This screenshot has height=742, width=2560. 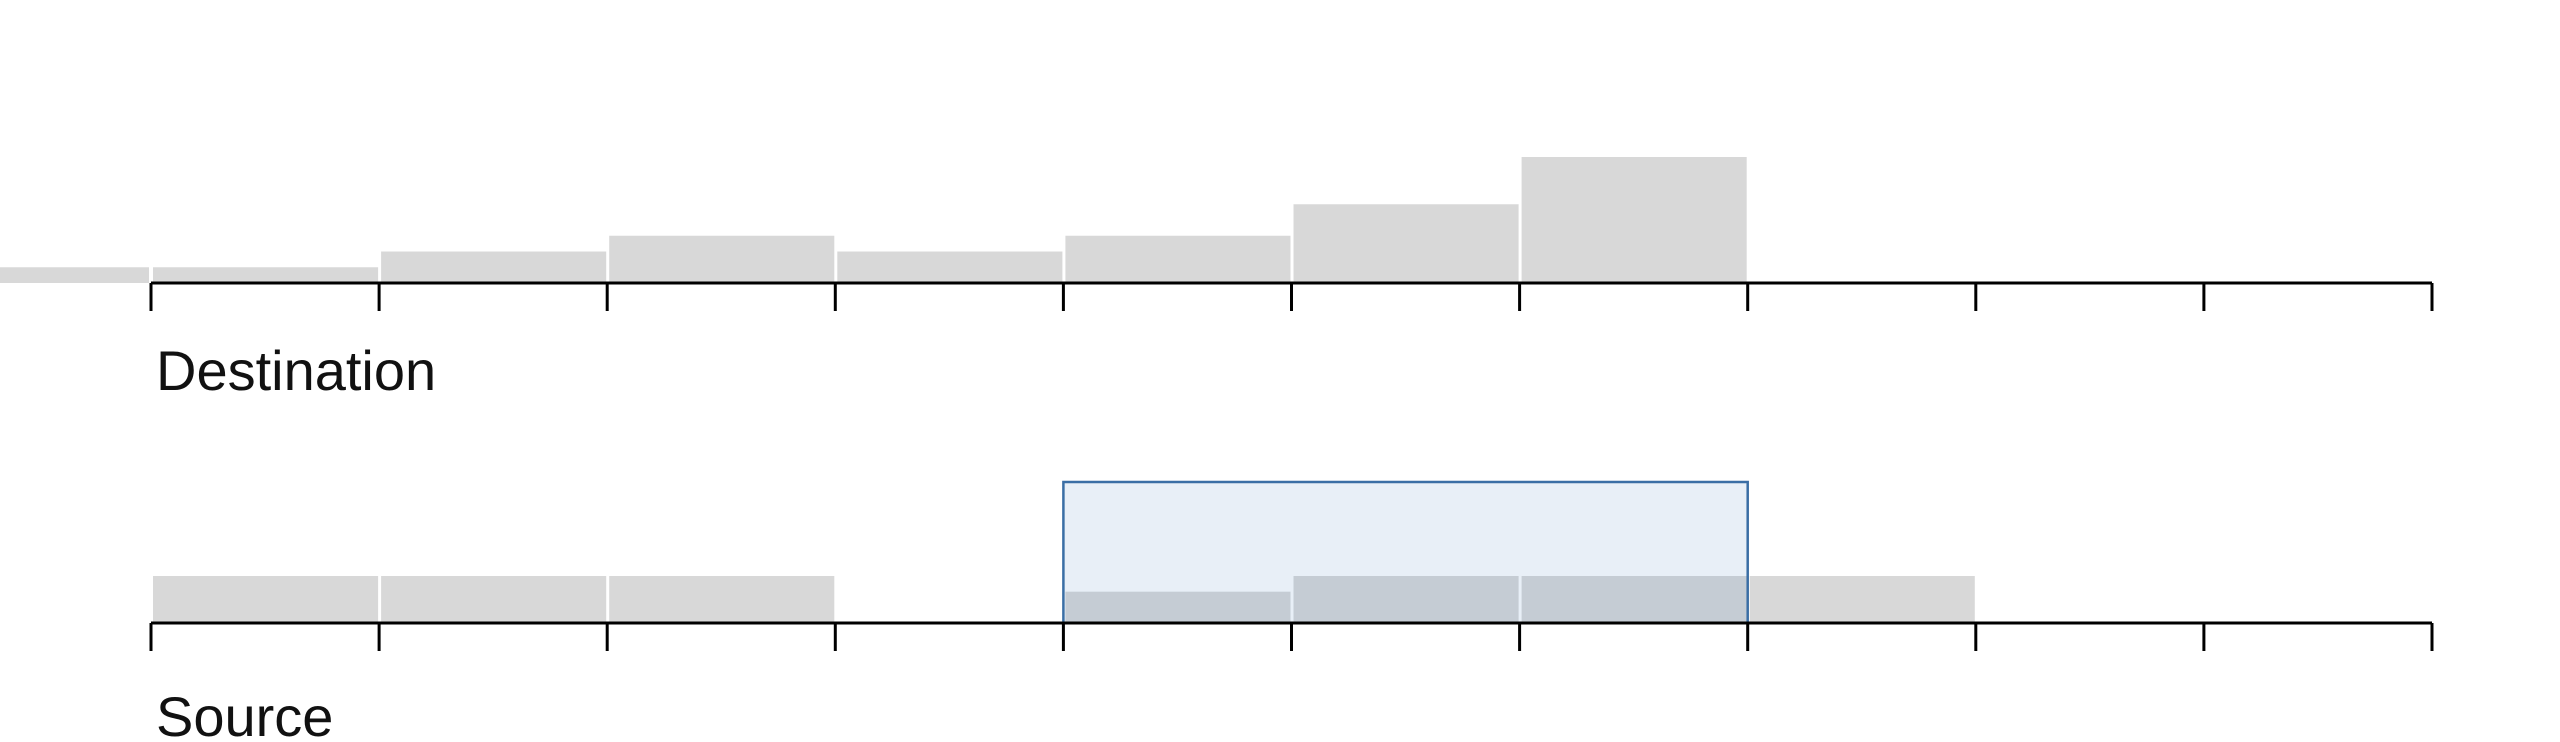 What do you see at coordinates (1291, 296) in the screenshot?
I see `destination-axis` at bounding box center [1291, 296].